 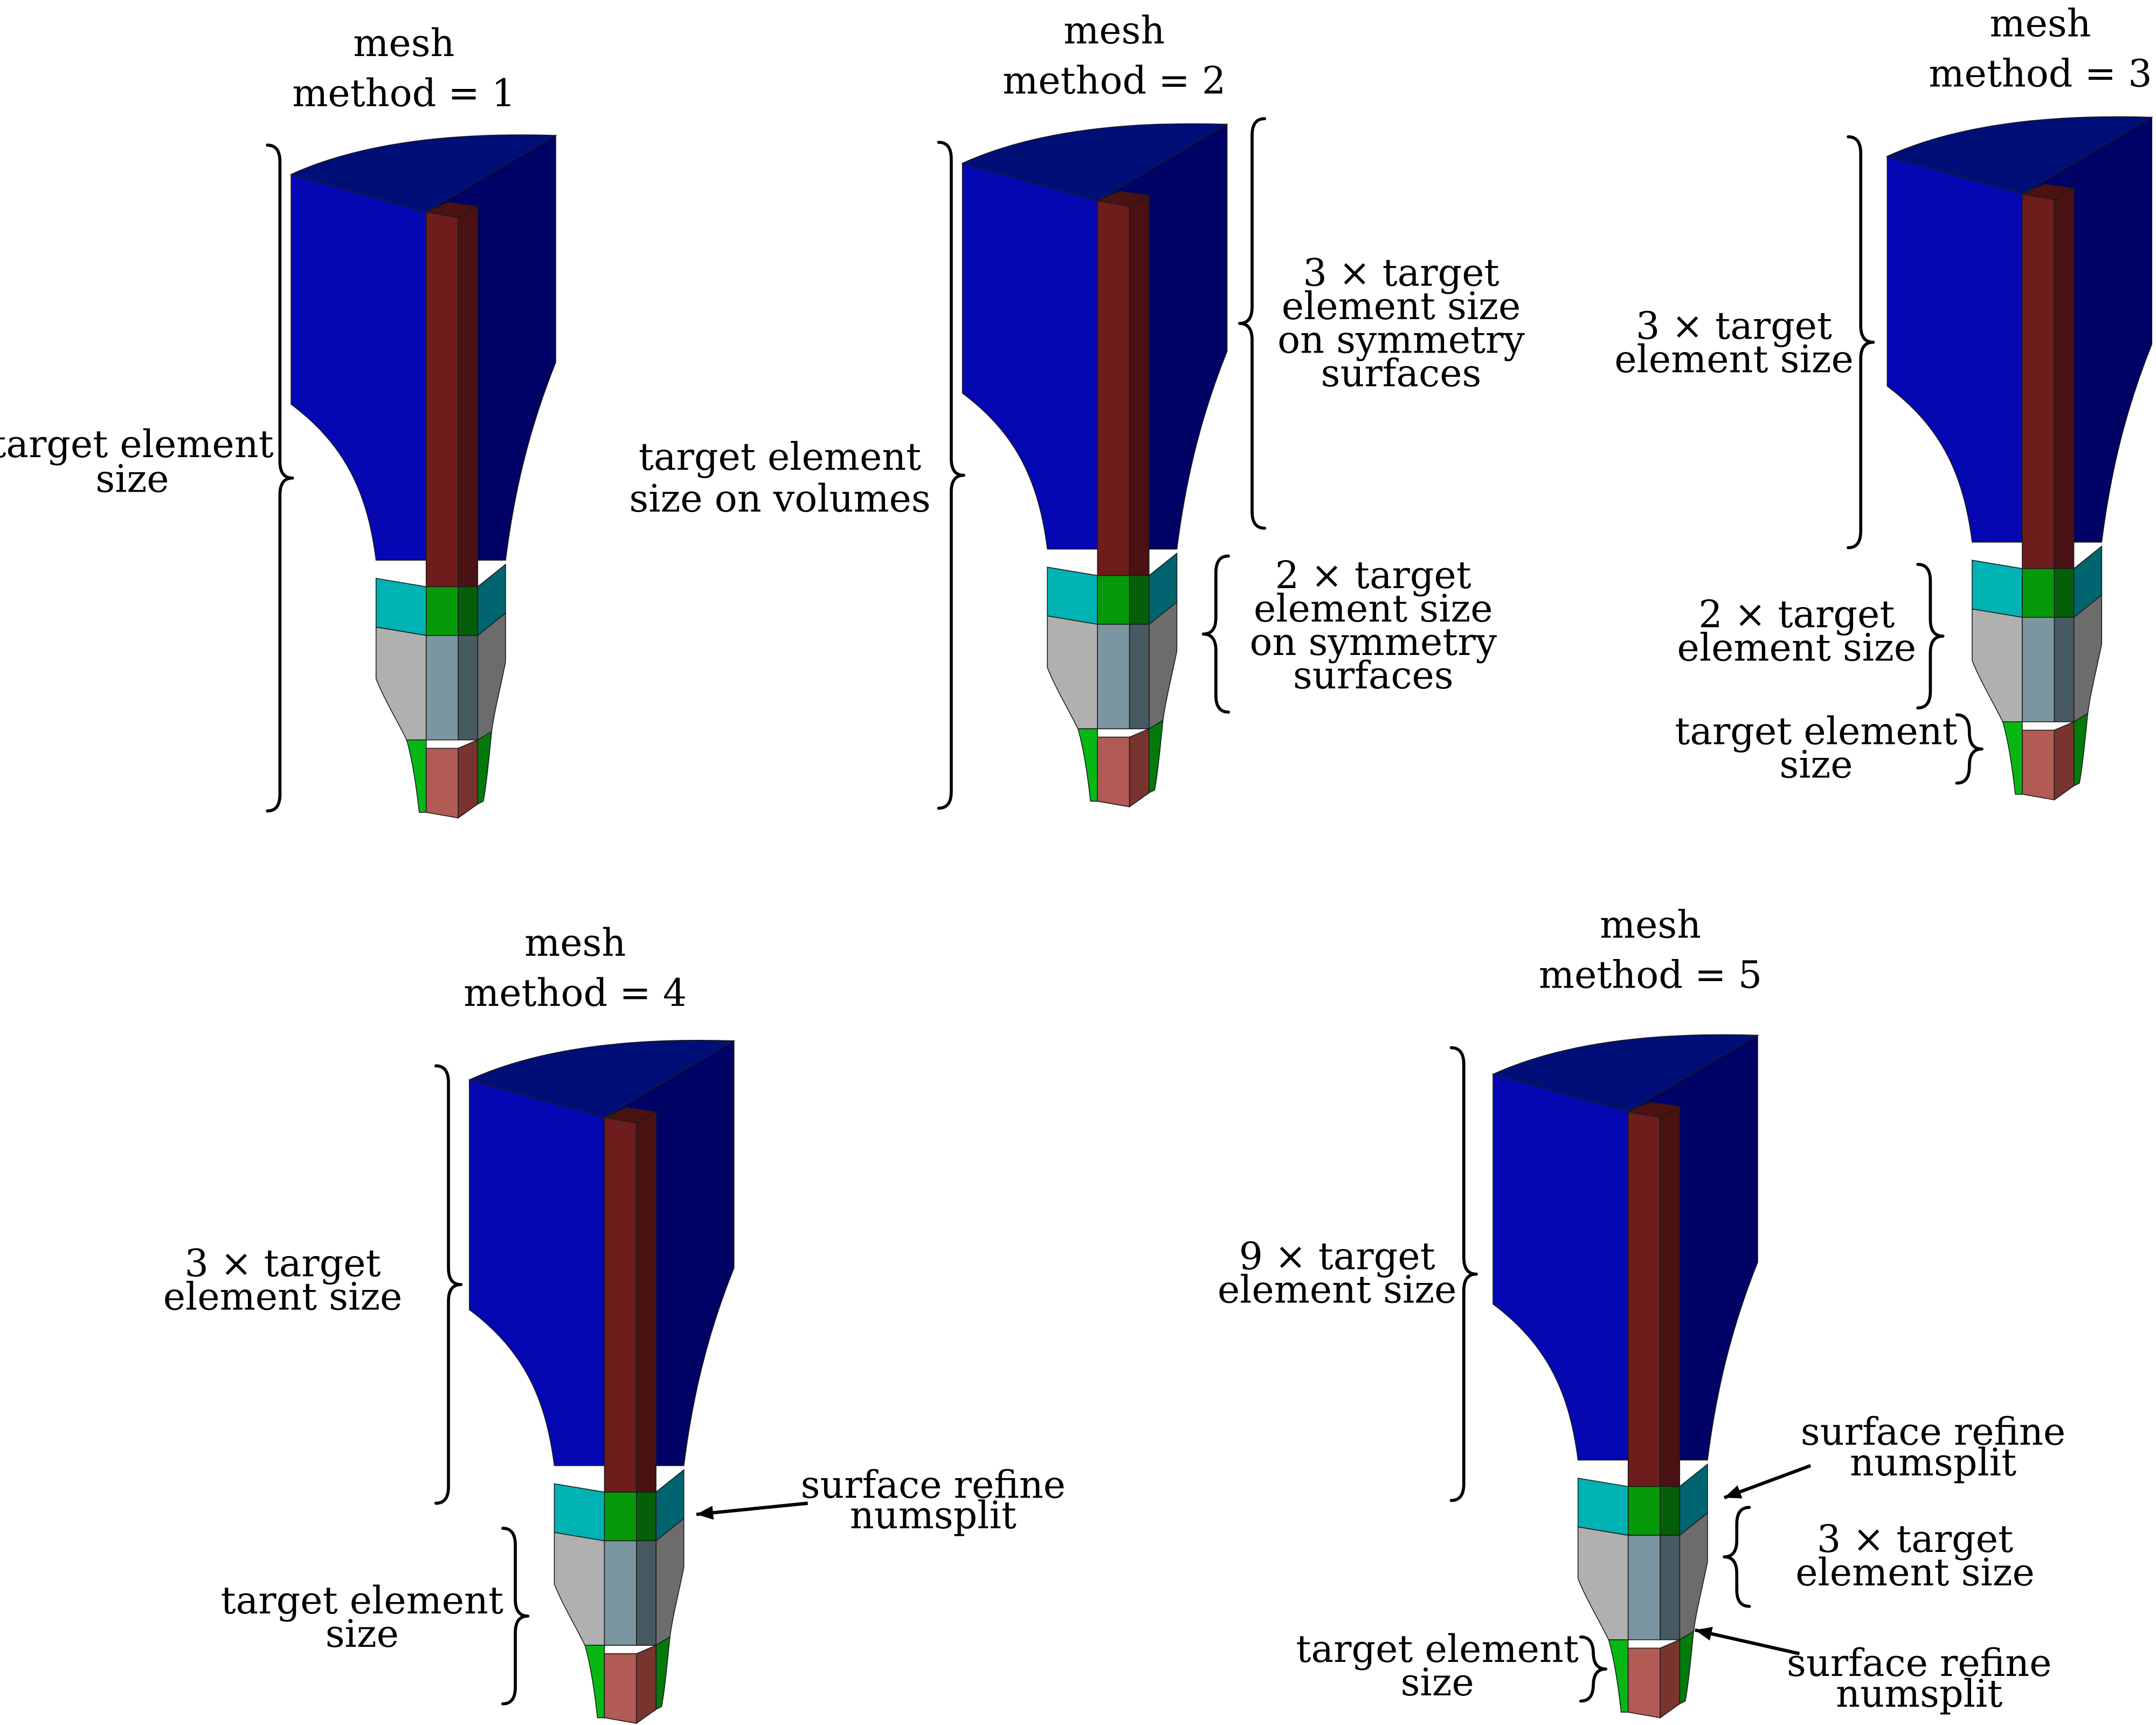 I want to click on panel-title-line2: method = 2, so click(x=1114, y=81).